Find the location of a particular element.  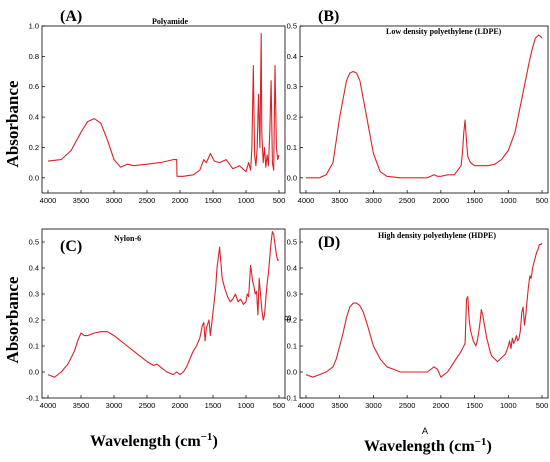

y-tick-label: 0.6 is located at coordinates (34, 86).